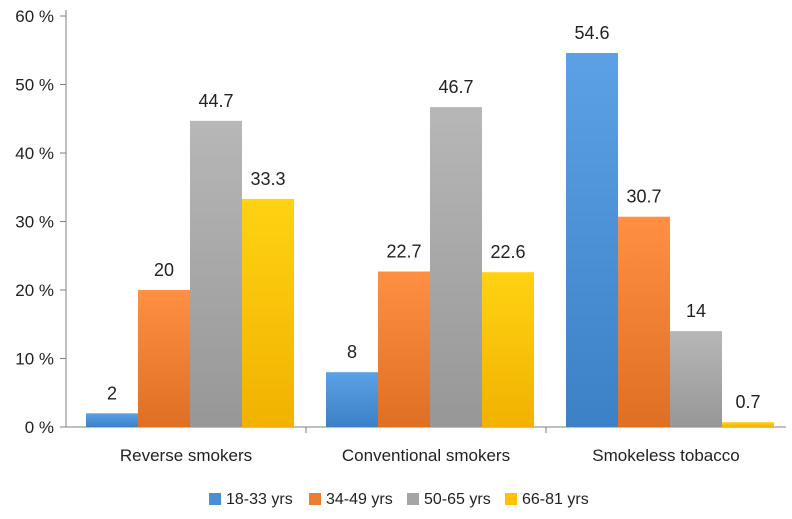 The height and width of the screenshot is (519, 792). Describe the element at coordinates (747, 402) in the screenshot. I see `data-label: 0.7` at that location.